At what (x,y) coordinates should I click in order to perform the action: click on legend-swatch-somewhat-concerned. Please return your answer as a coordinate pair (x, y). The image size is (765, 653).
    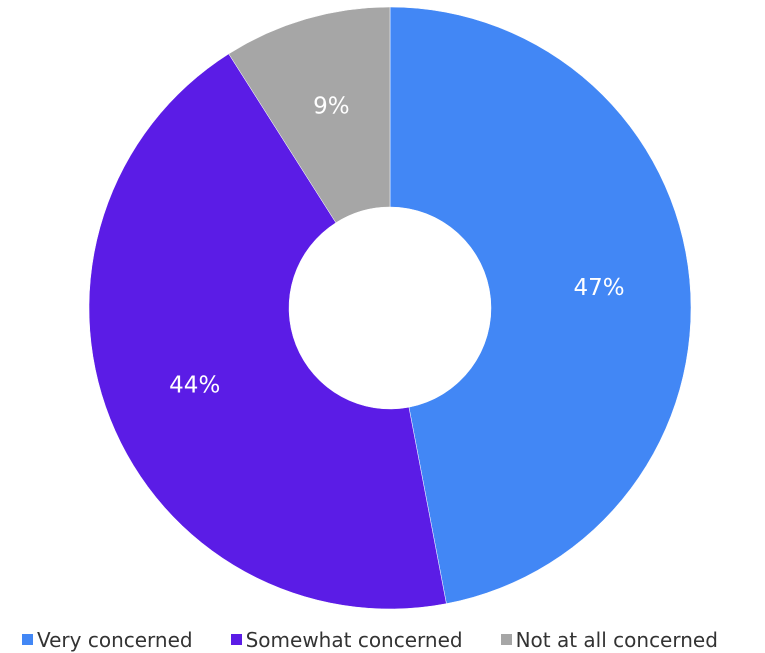
    Looking at the image, I should click on (236, 639).